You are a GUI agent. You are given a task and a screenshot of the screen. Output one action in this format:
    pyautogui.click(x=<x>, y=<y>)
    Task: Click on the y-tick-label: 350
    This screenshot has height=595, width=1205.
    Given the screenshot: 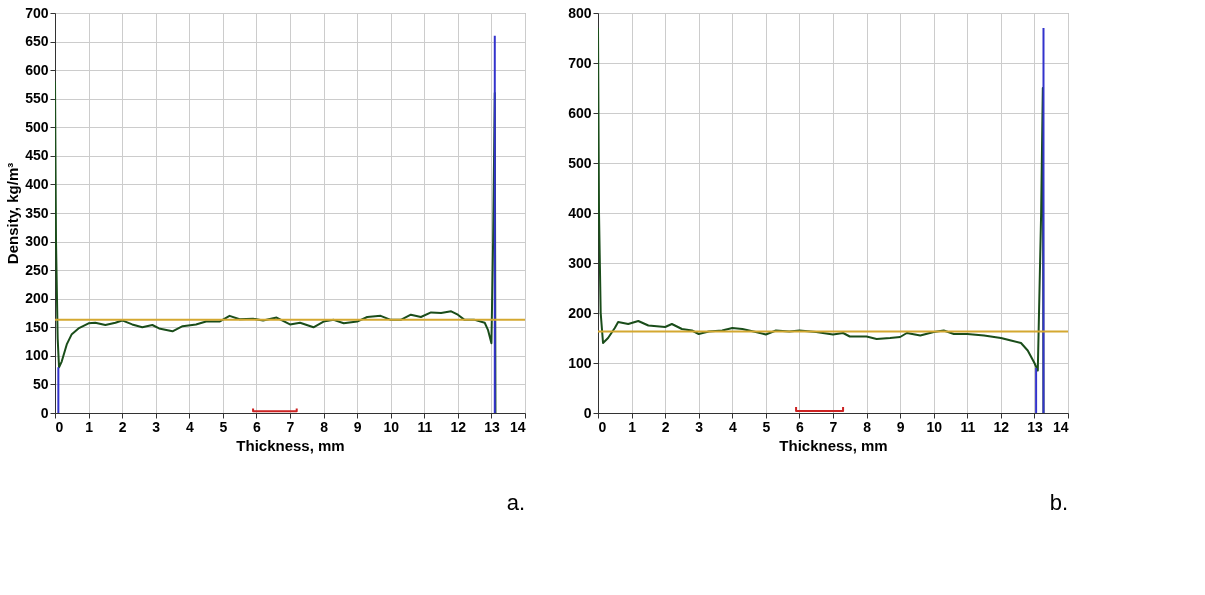 What is the action you would take?
    pyautogui.click(x=37, y=212)
    